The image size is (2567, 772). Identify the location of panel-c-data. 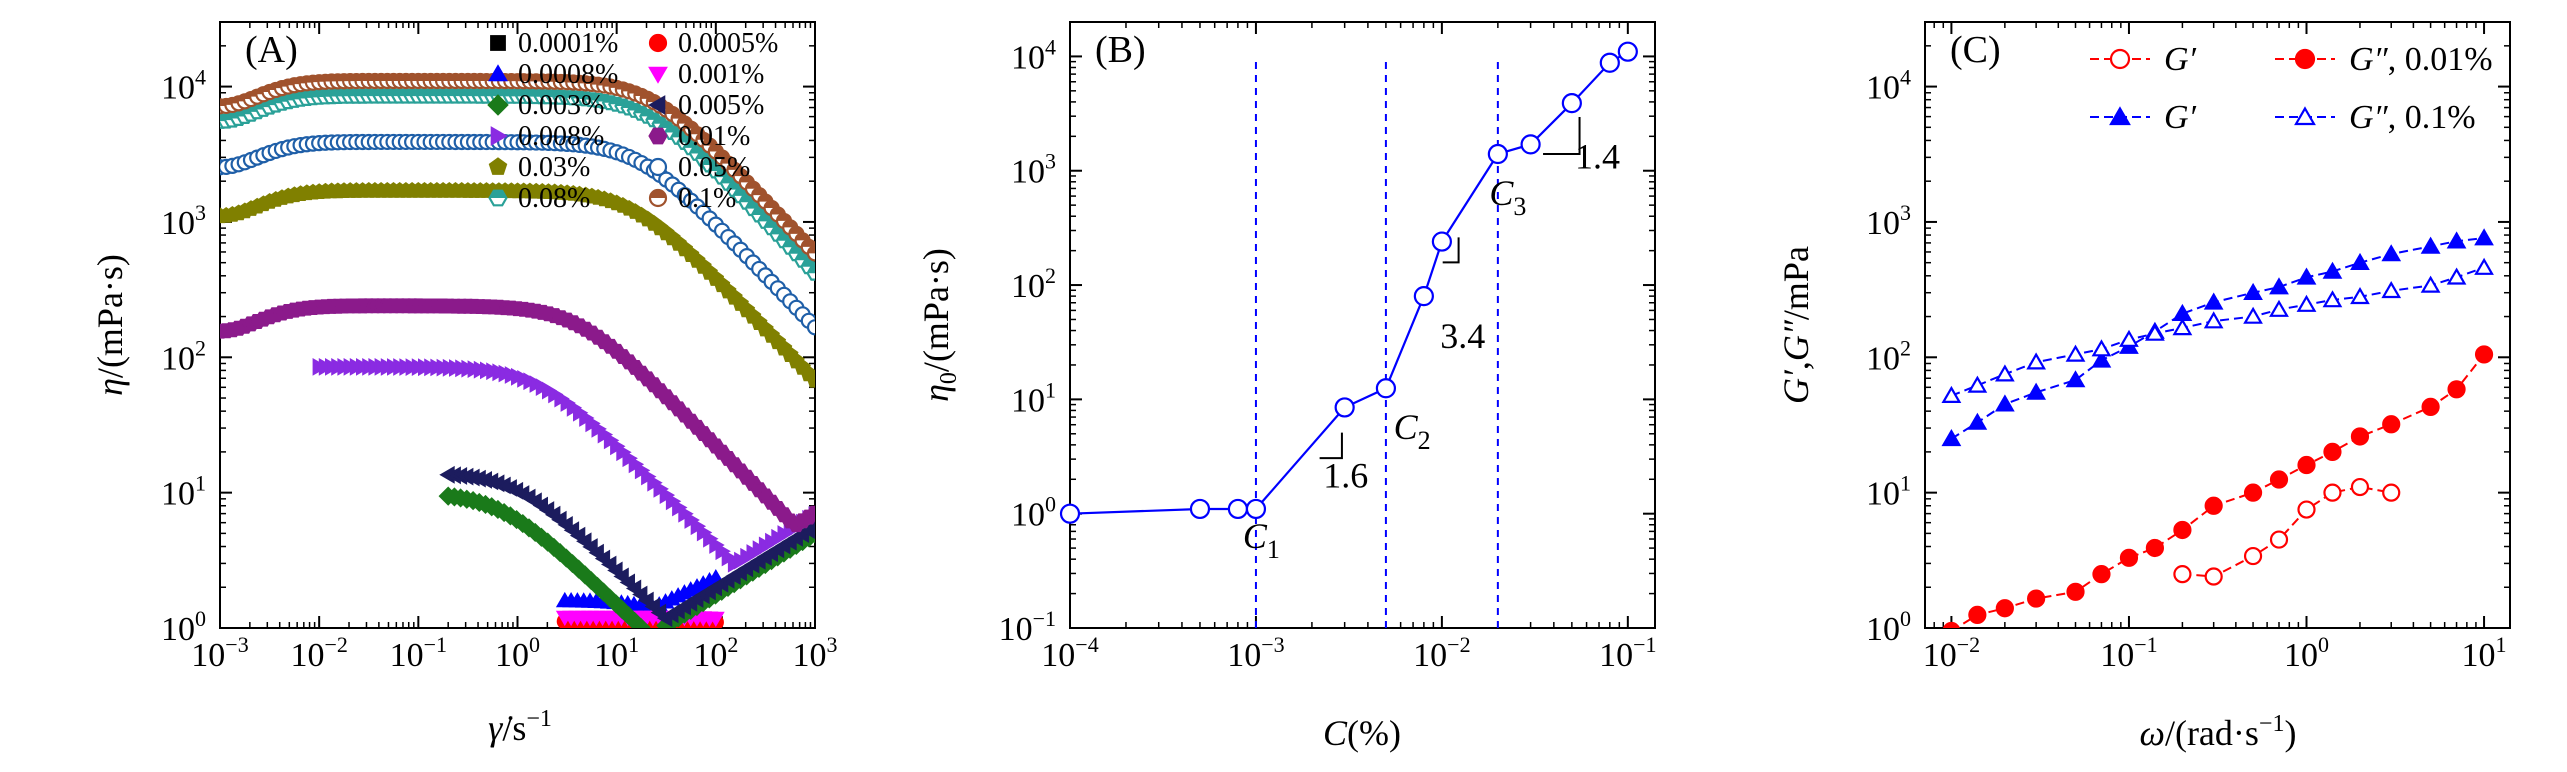
(2217, 428).